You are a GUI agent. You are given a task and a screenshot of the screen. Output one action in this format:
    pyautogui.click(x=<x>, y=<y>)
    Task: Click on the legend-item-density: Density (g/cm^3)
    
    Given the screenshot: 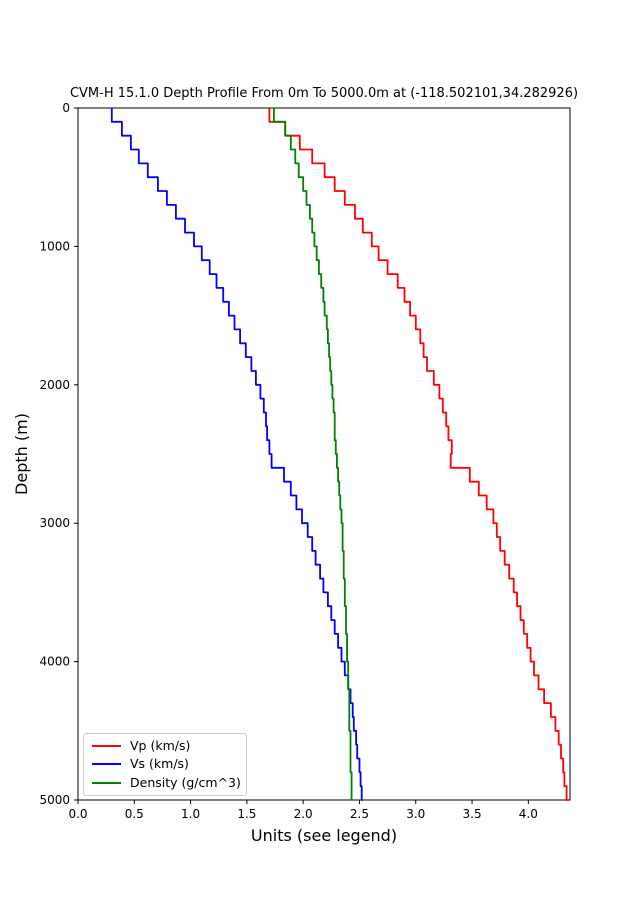 What is the action you would take?
    pyautogui.click(x=166, y=782)
    